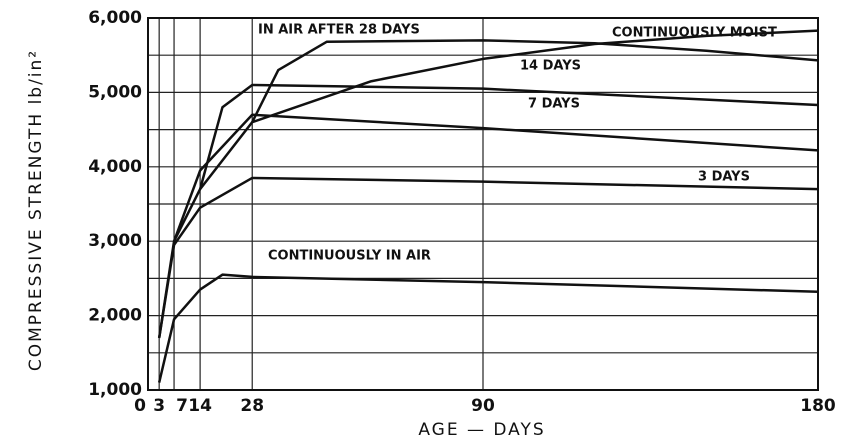 The image size is (843, 444). I want to click on x-tick-label: 14, so click(200, 406).